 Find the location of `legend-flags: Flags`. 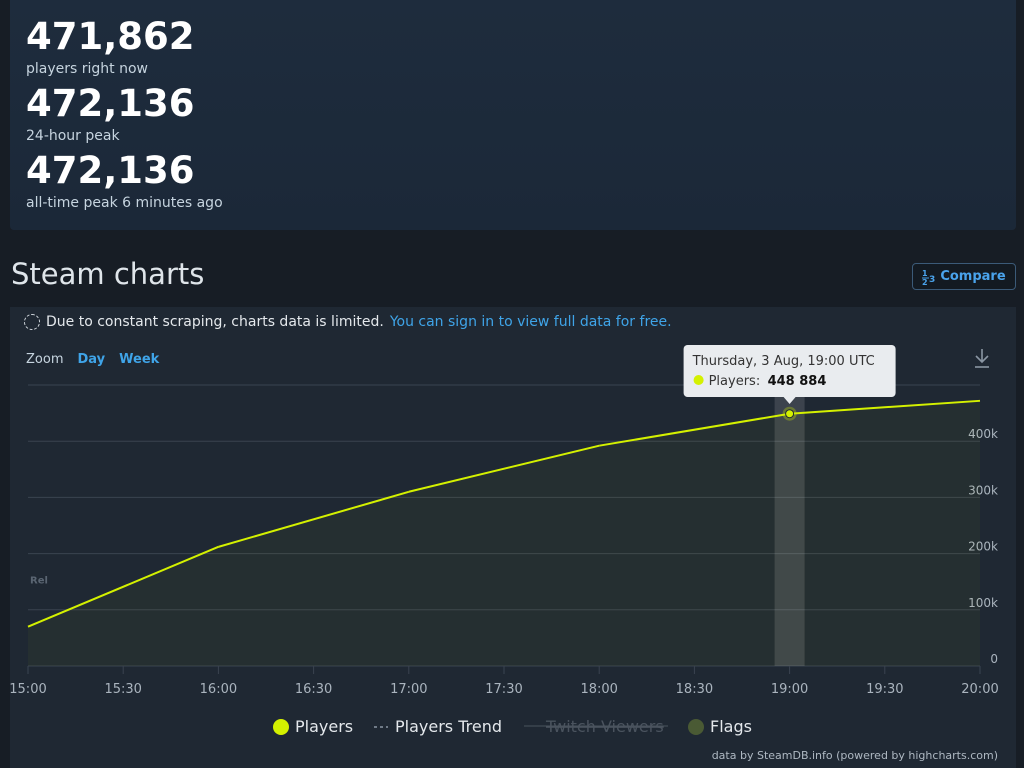

legend-flags: Flags is located at coordinates (731, 726).